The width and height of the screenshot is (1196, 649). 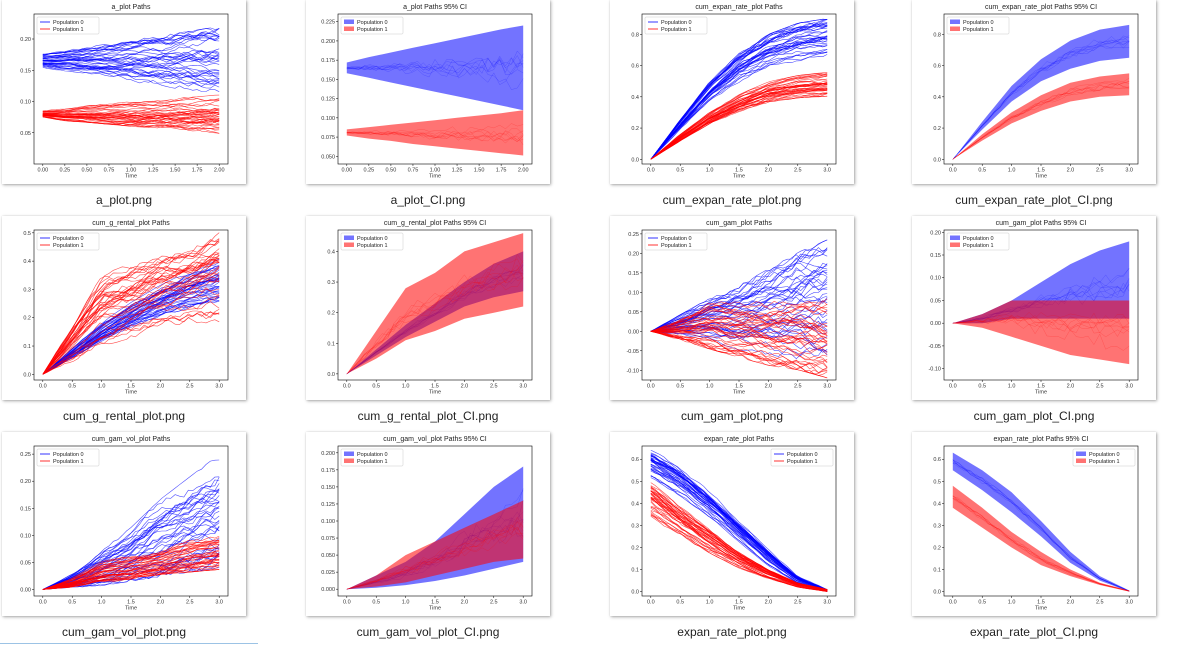 I want to click on file-name-label: cum_gam_vol_plot.png, so click(x=124, y=632).